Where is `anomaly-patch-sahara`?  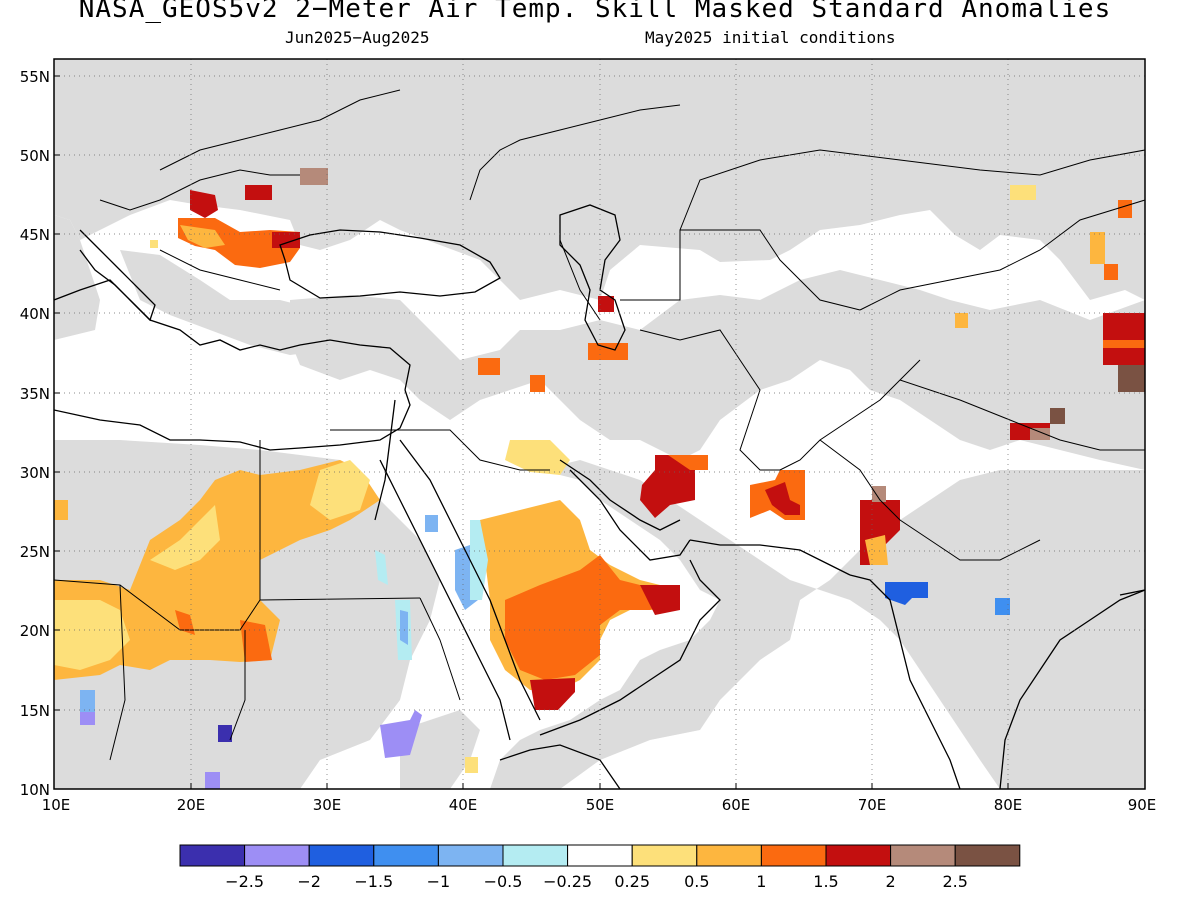
anomaly-patch-sahara is located at coordinates (217, 570).